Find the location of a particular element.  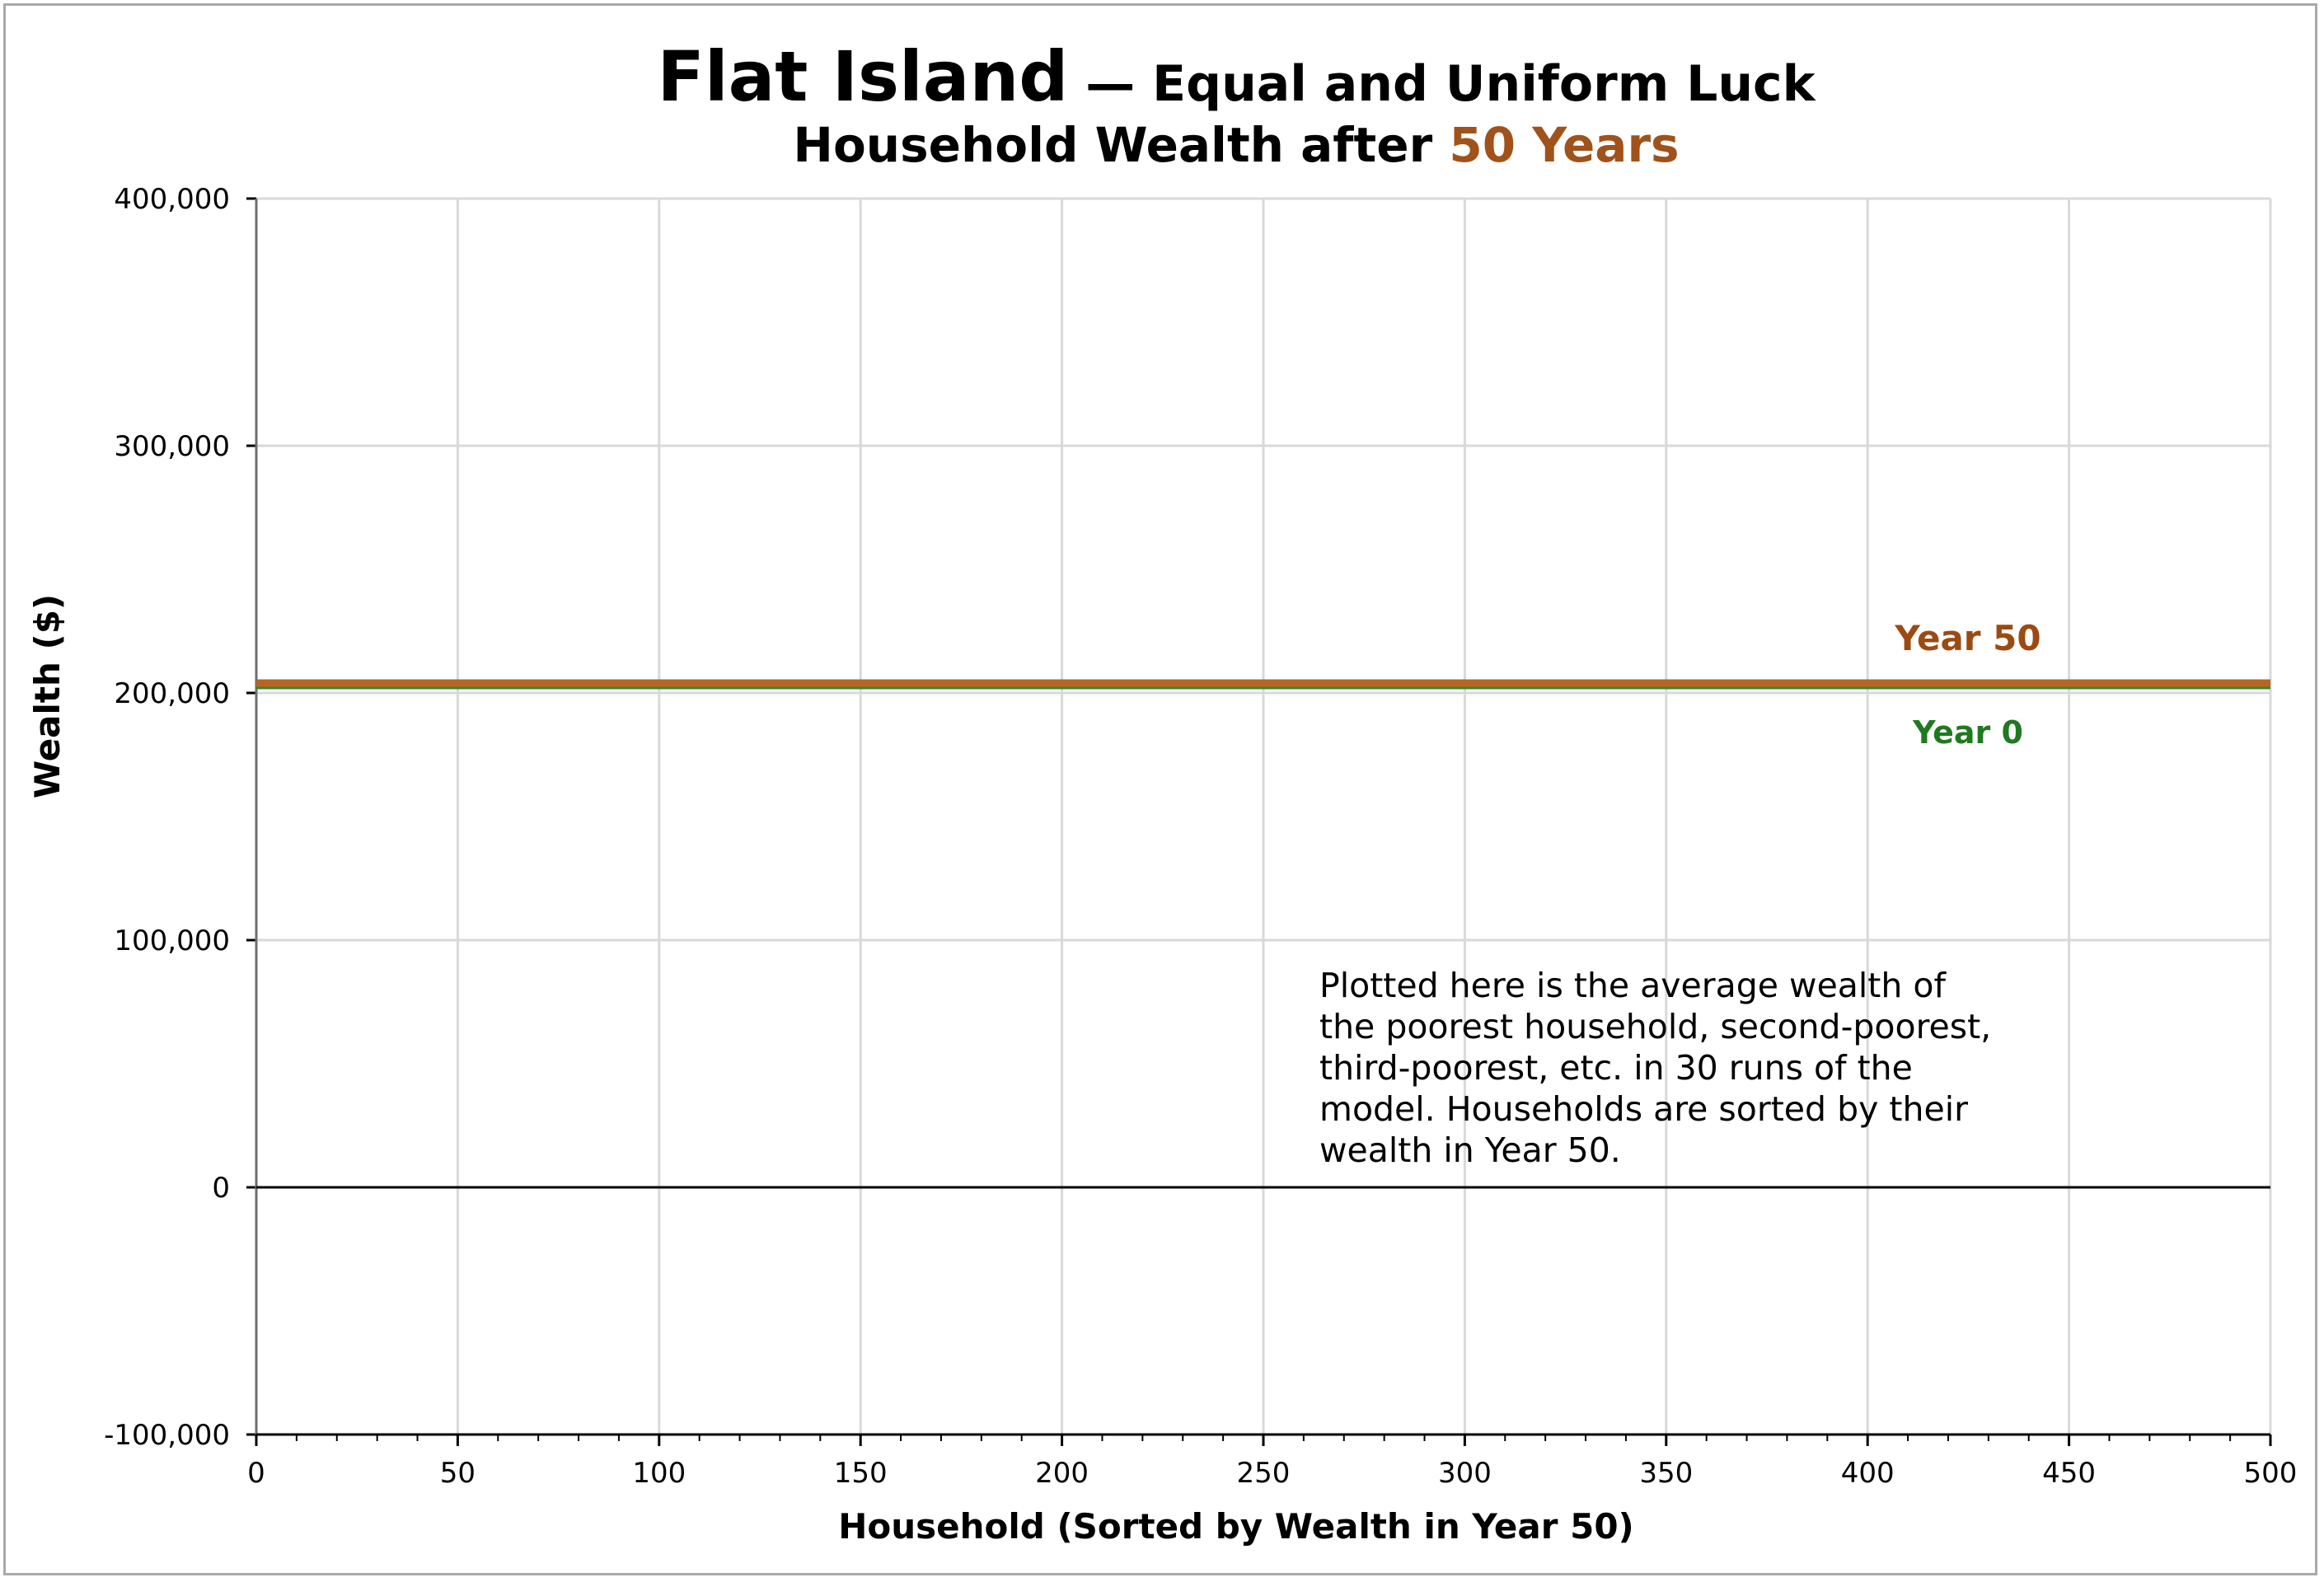

chart-title-main: Flat Island is located at coordinates (862, 76).